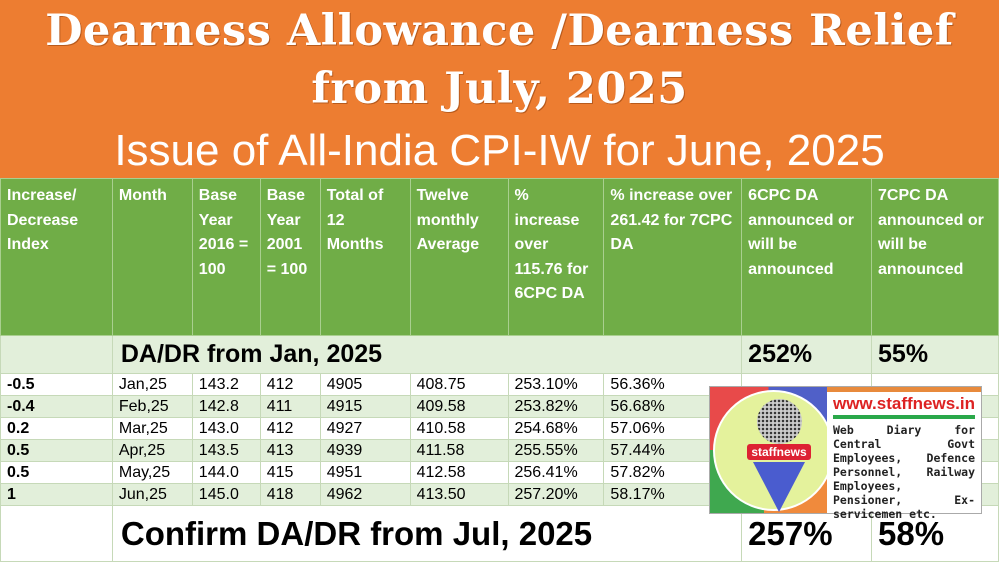  I want to click on table-cell: 408.75, so click(459, 384).